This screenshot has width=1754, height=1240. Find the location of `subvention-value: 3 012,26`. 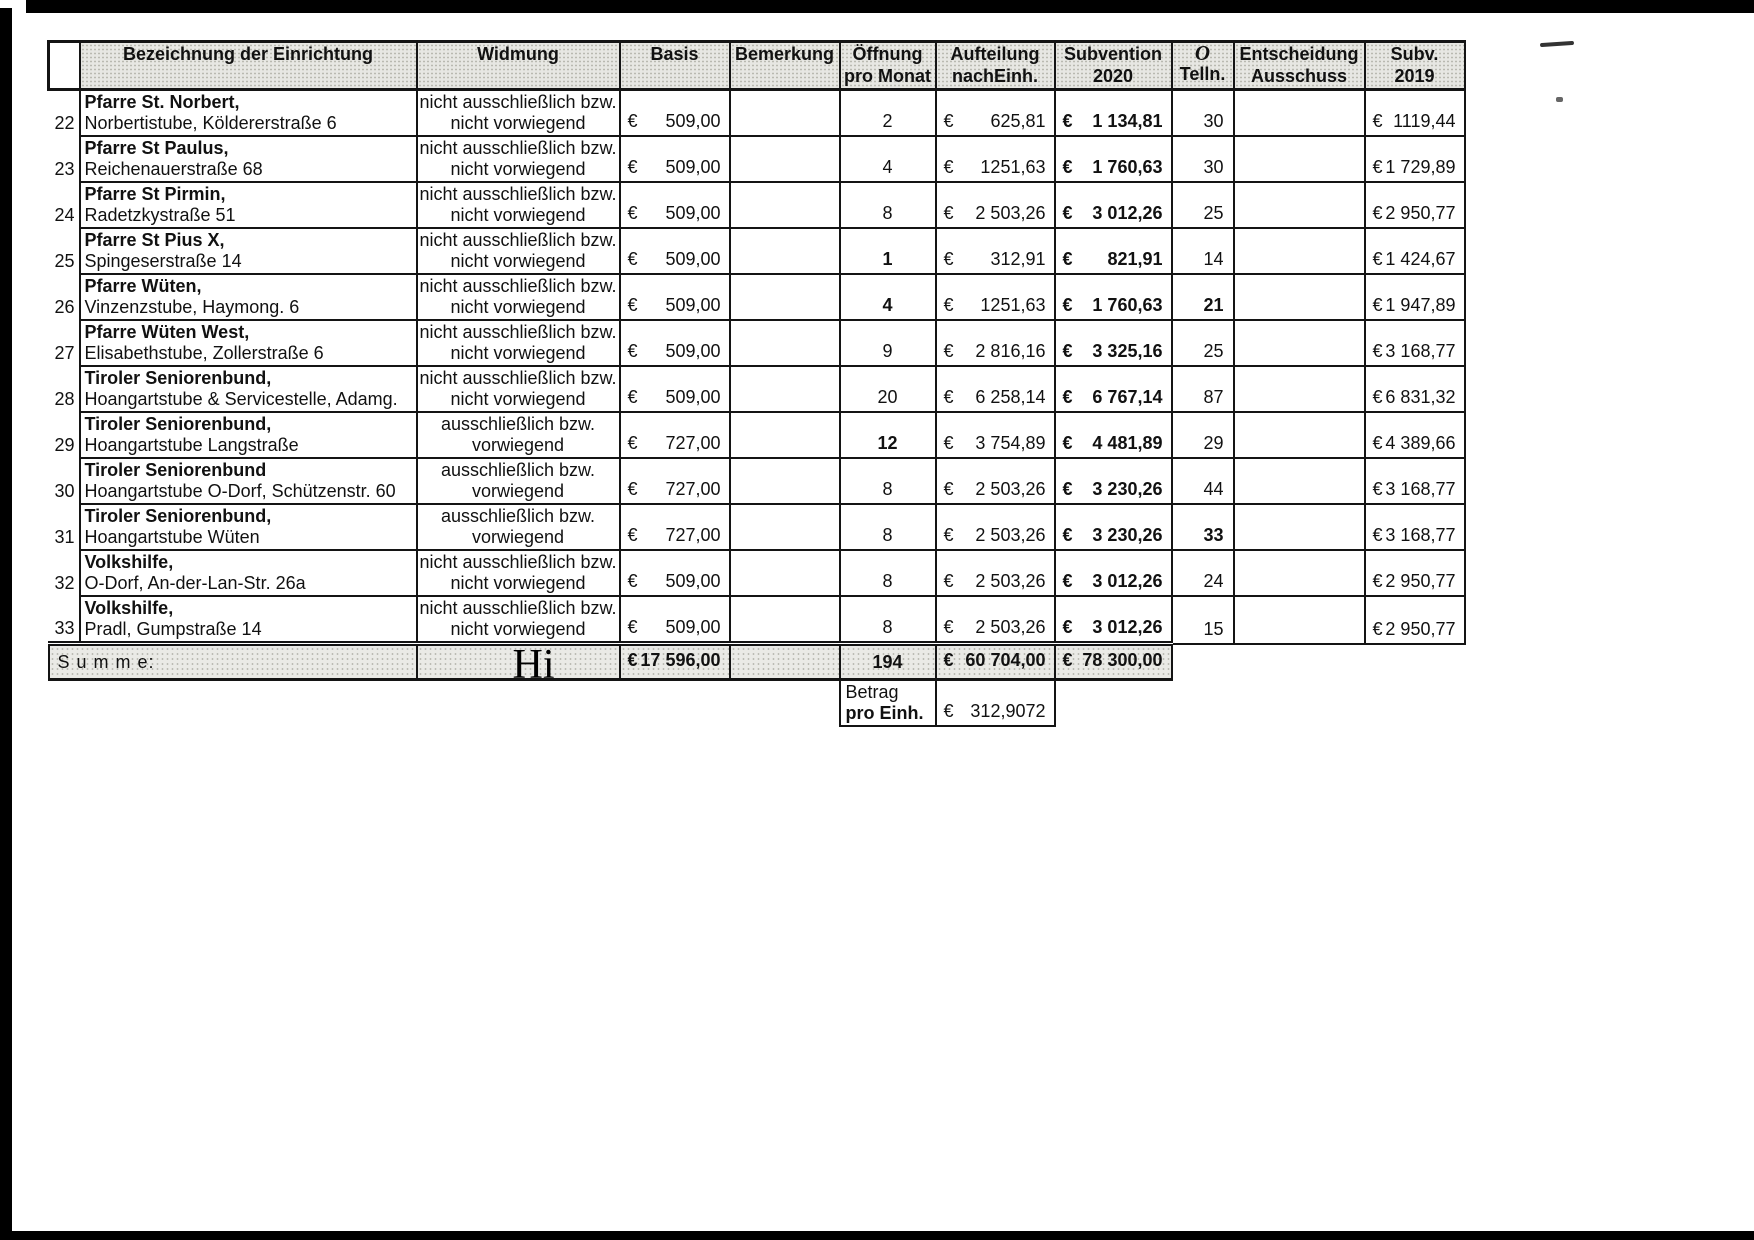

subvention-value: 3 012,26 is located at coordinates (1127, 627).